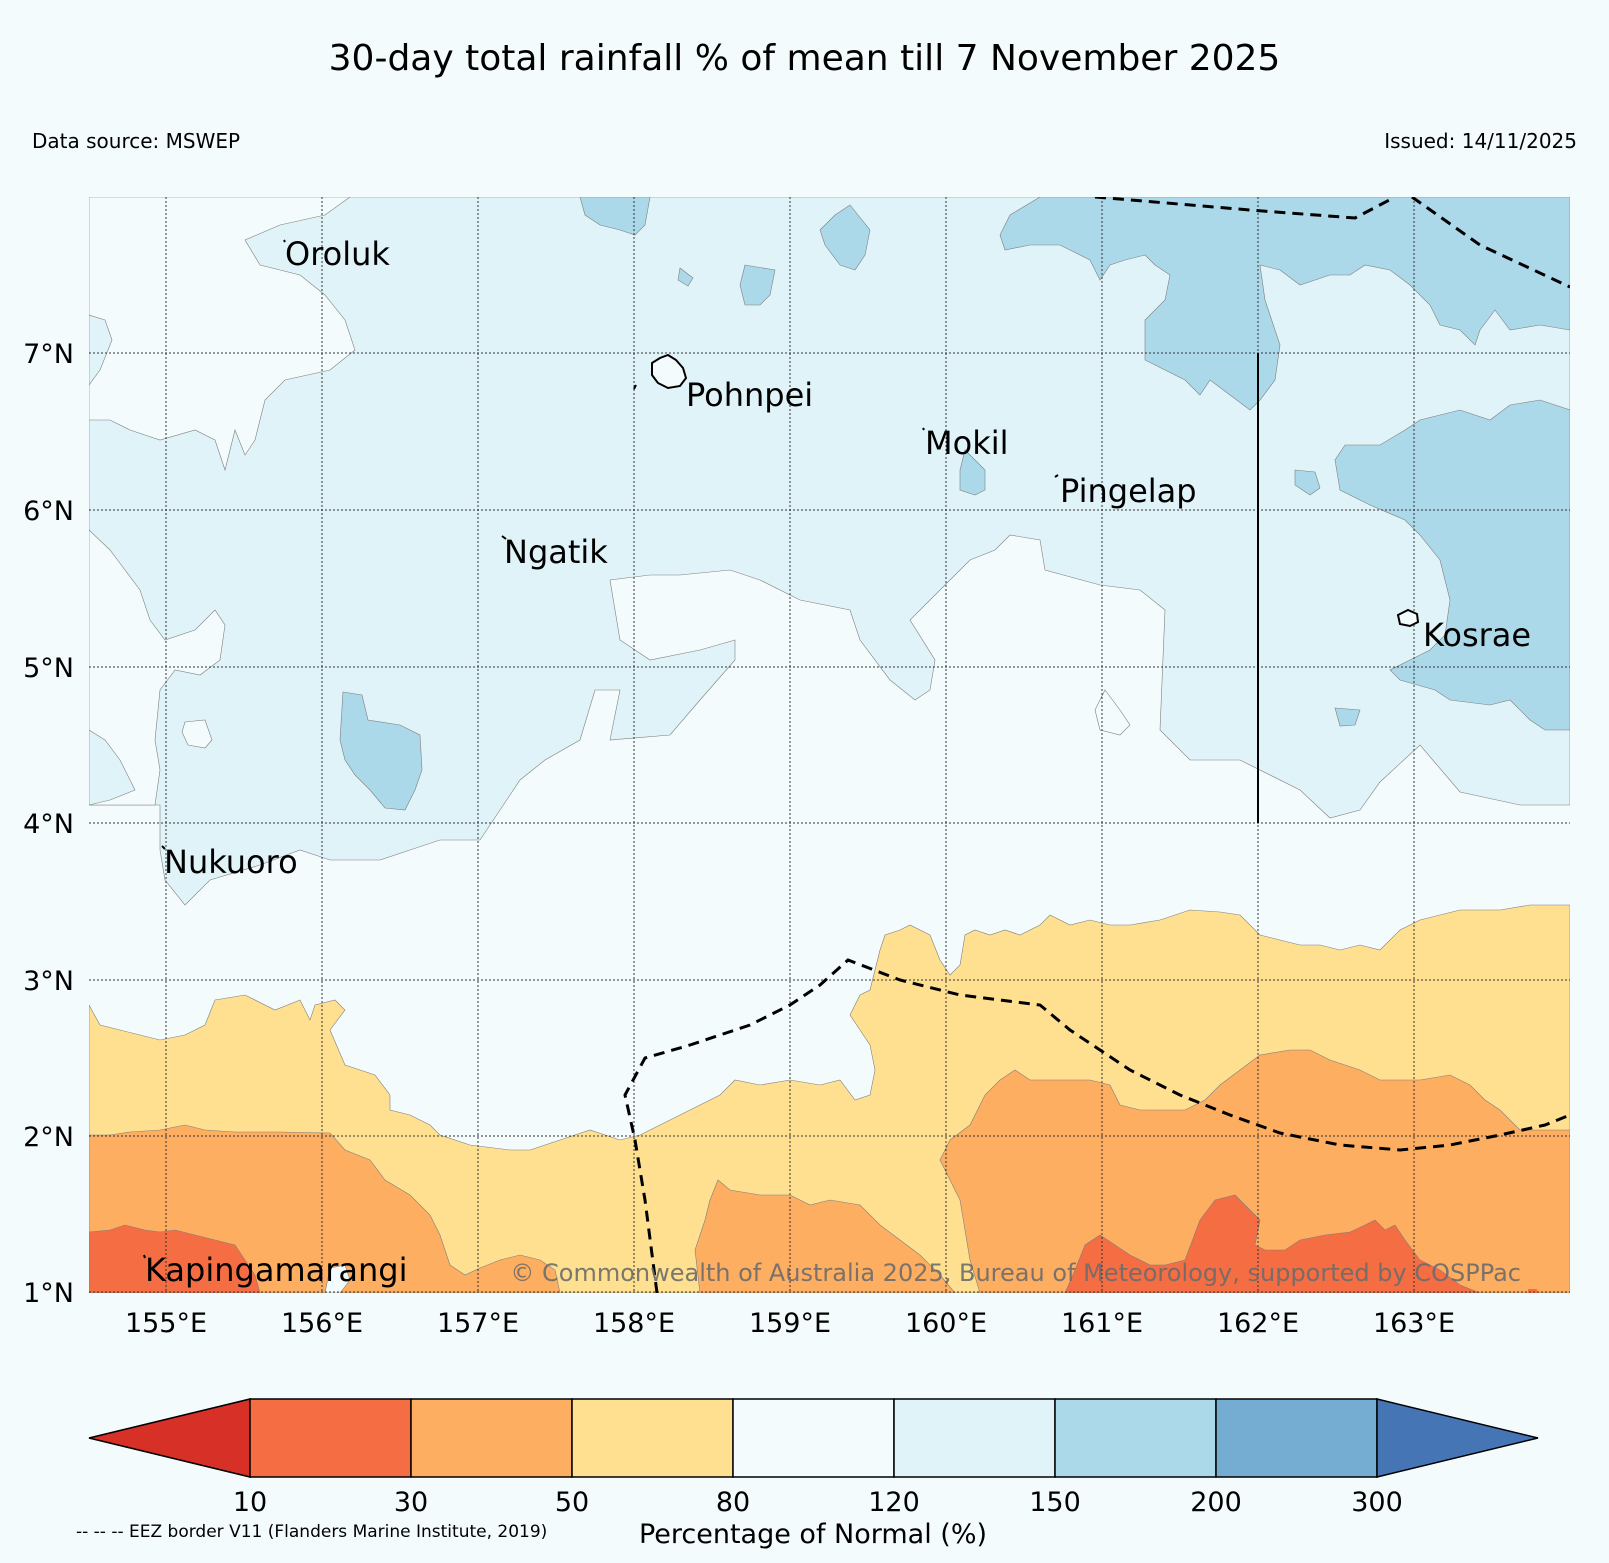 Image resolution: width=1609 pixels, height=1563 pixels. I want to click on colorbar-tick-label: 80, so click(733, 1502).